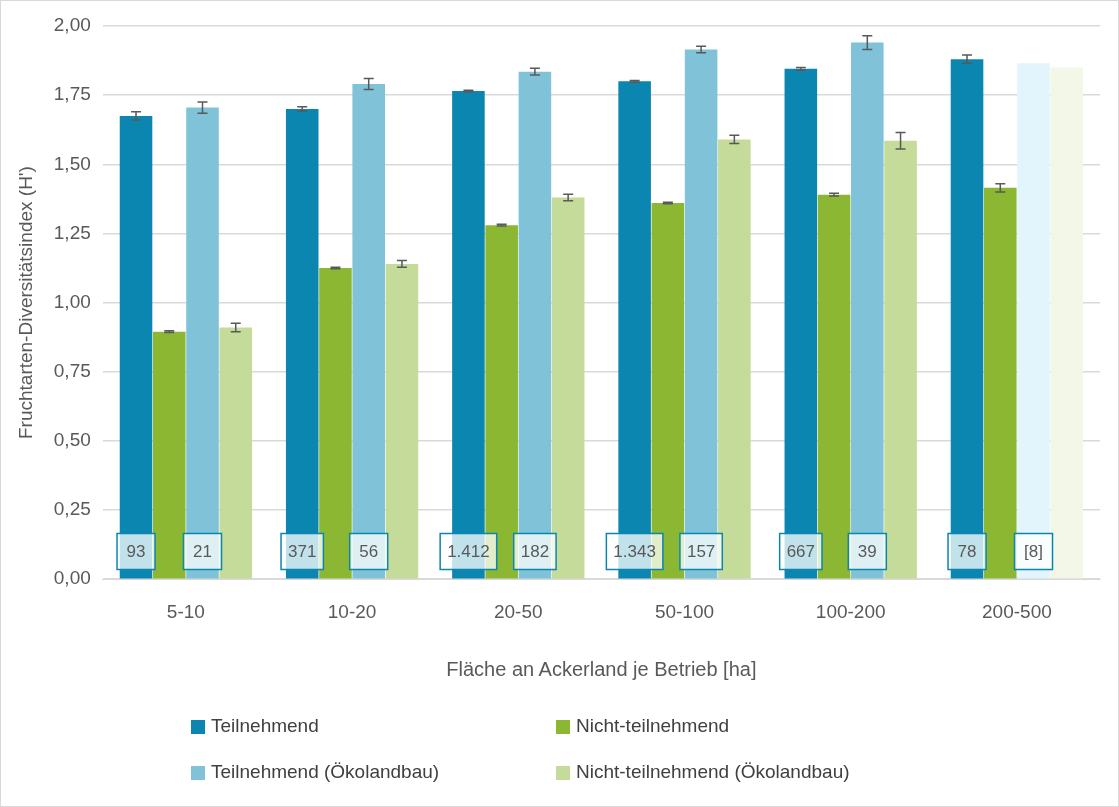 This screenshot has width=1119, height=807. I want to click on y-tick-label: 2,00, so click(72, 25).